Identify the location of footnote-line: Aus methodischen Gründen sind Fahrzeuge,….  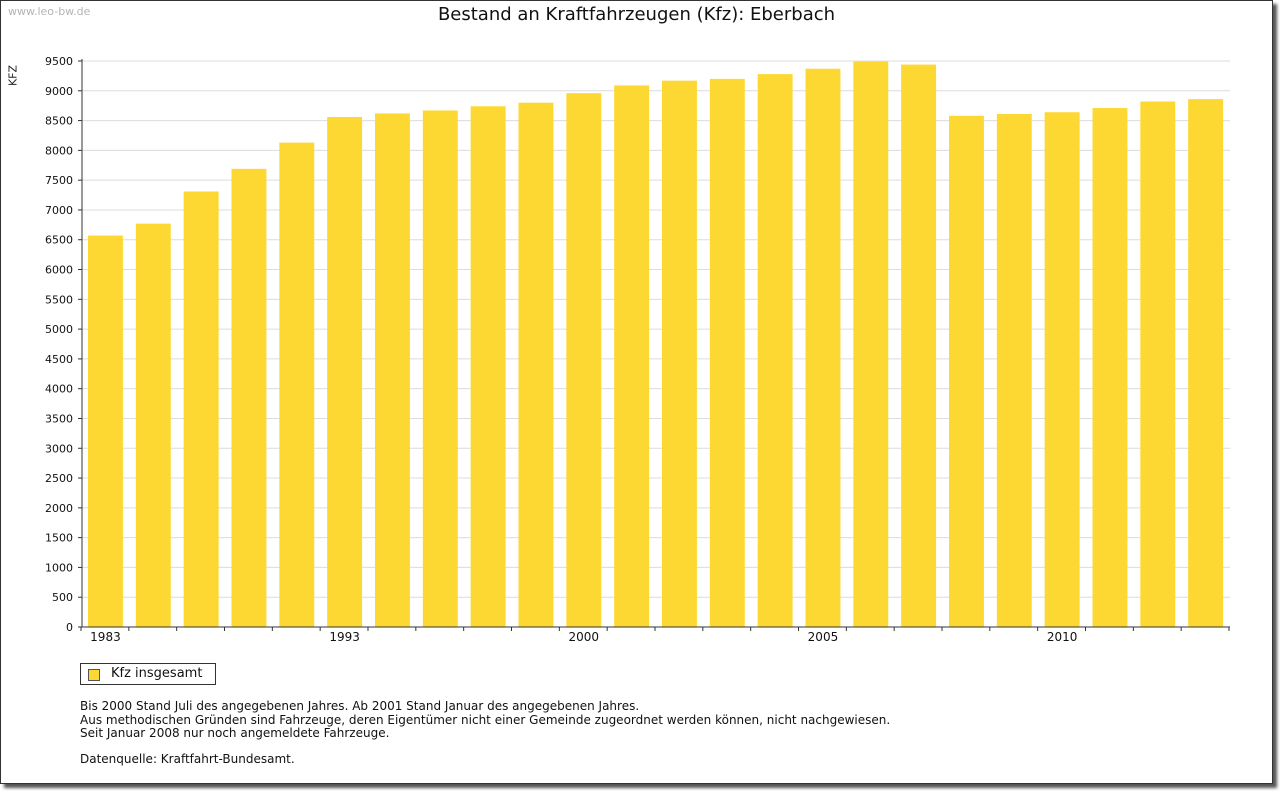
(485, 719).